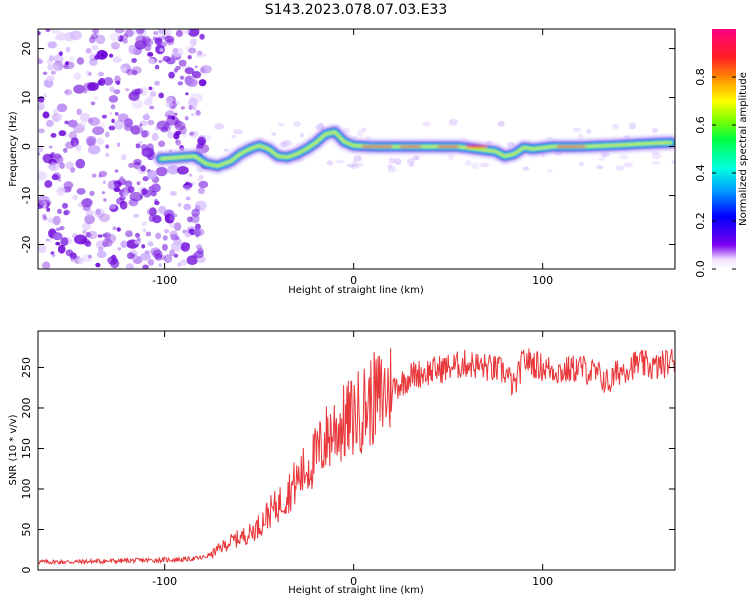  I want to click on x-tick-label: -100, so click(164, 280).